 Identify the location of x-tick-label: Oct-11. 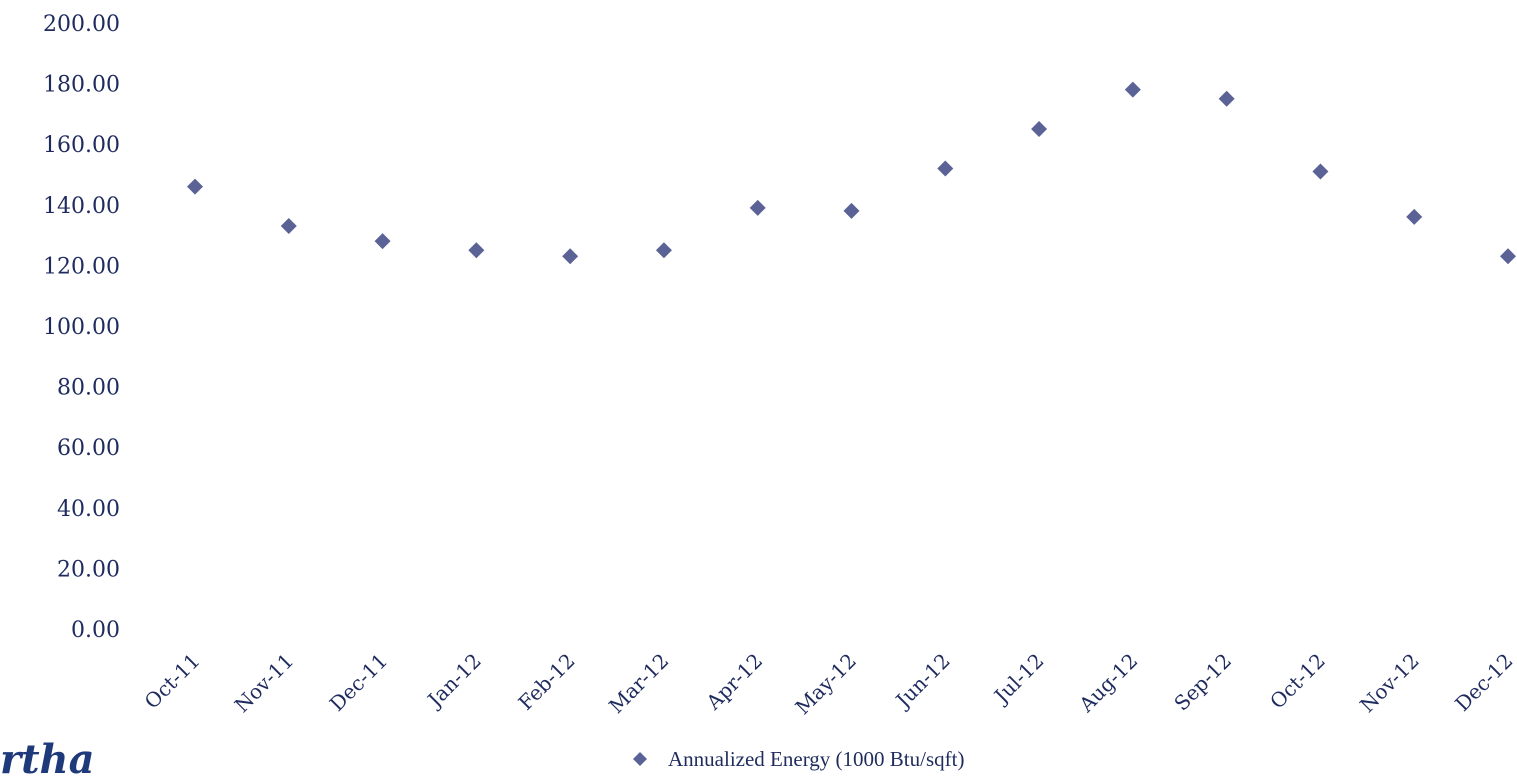
(172, 681).